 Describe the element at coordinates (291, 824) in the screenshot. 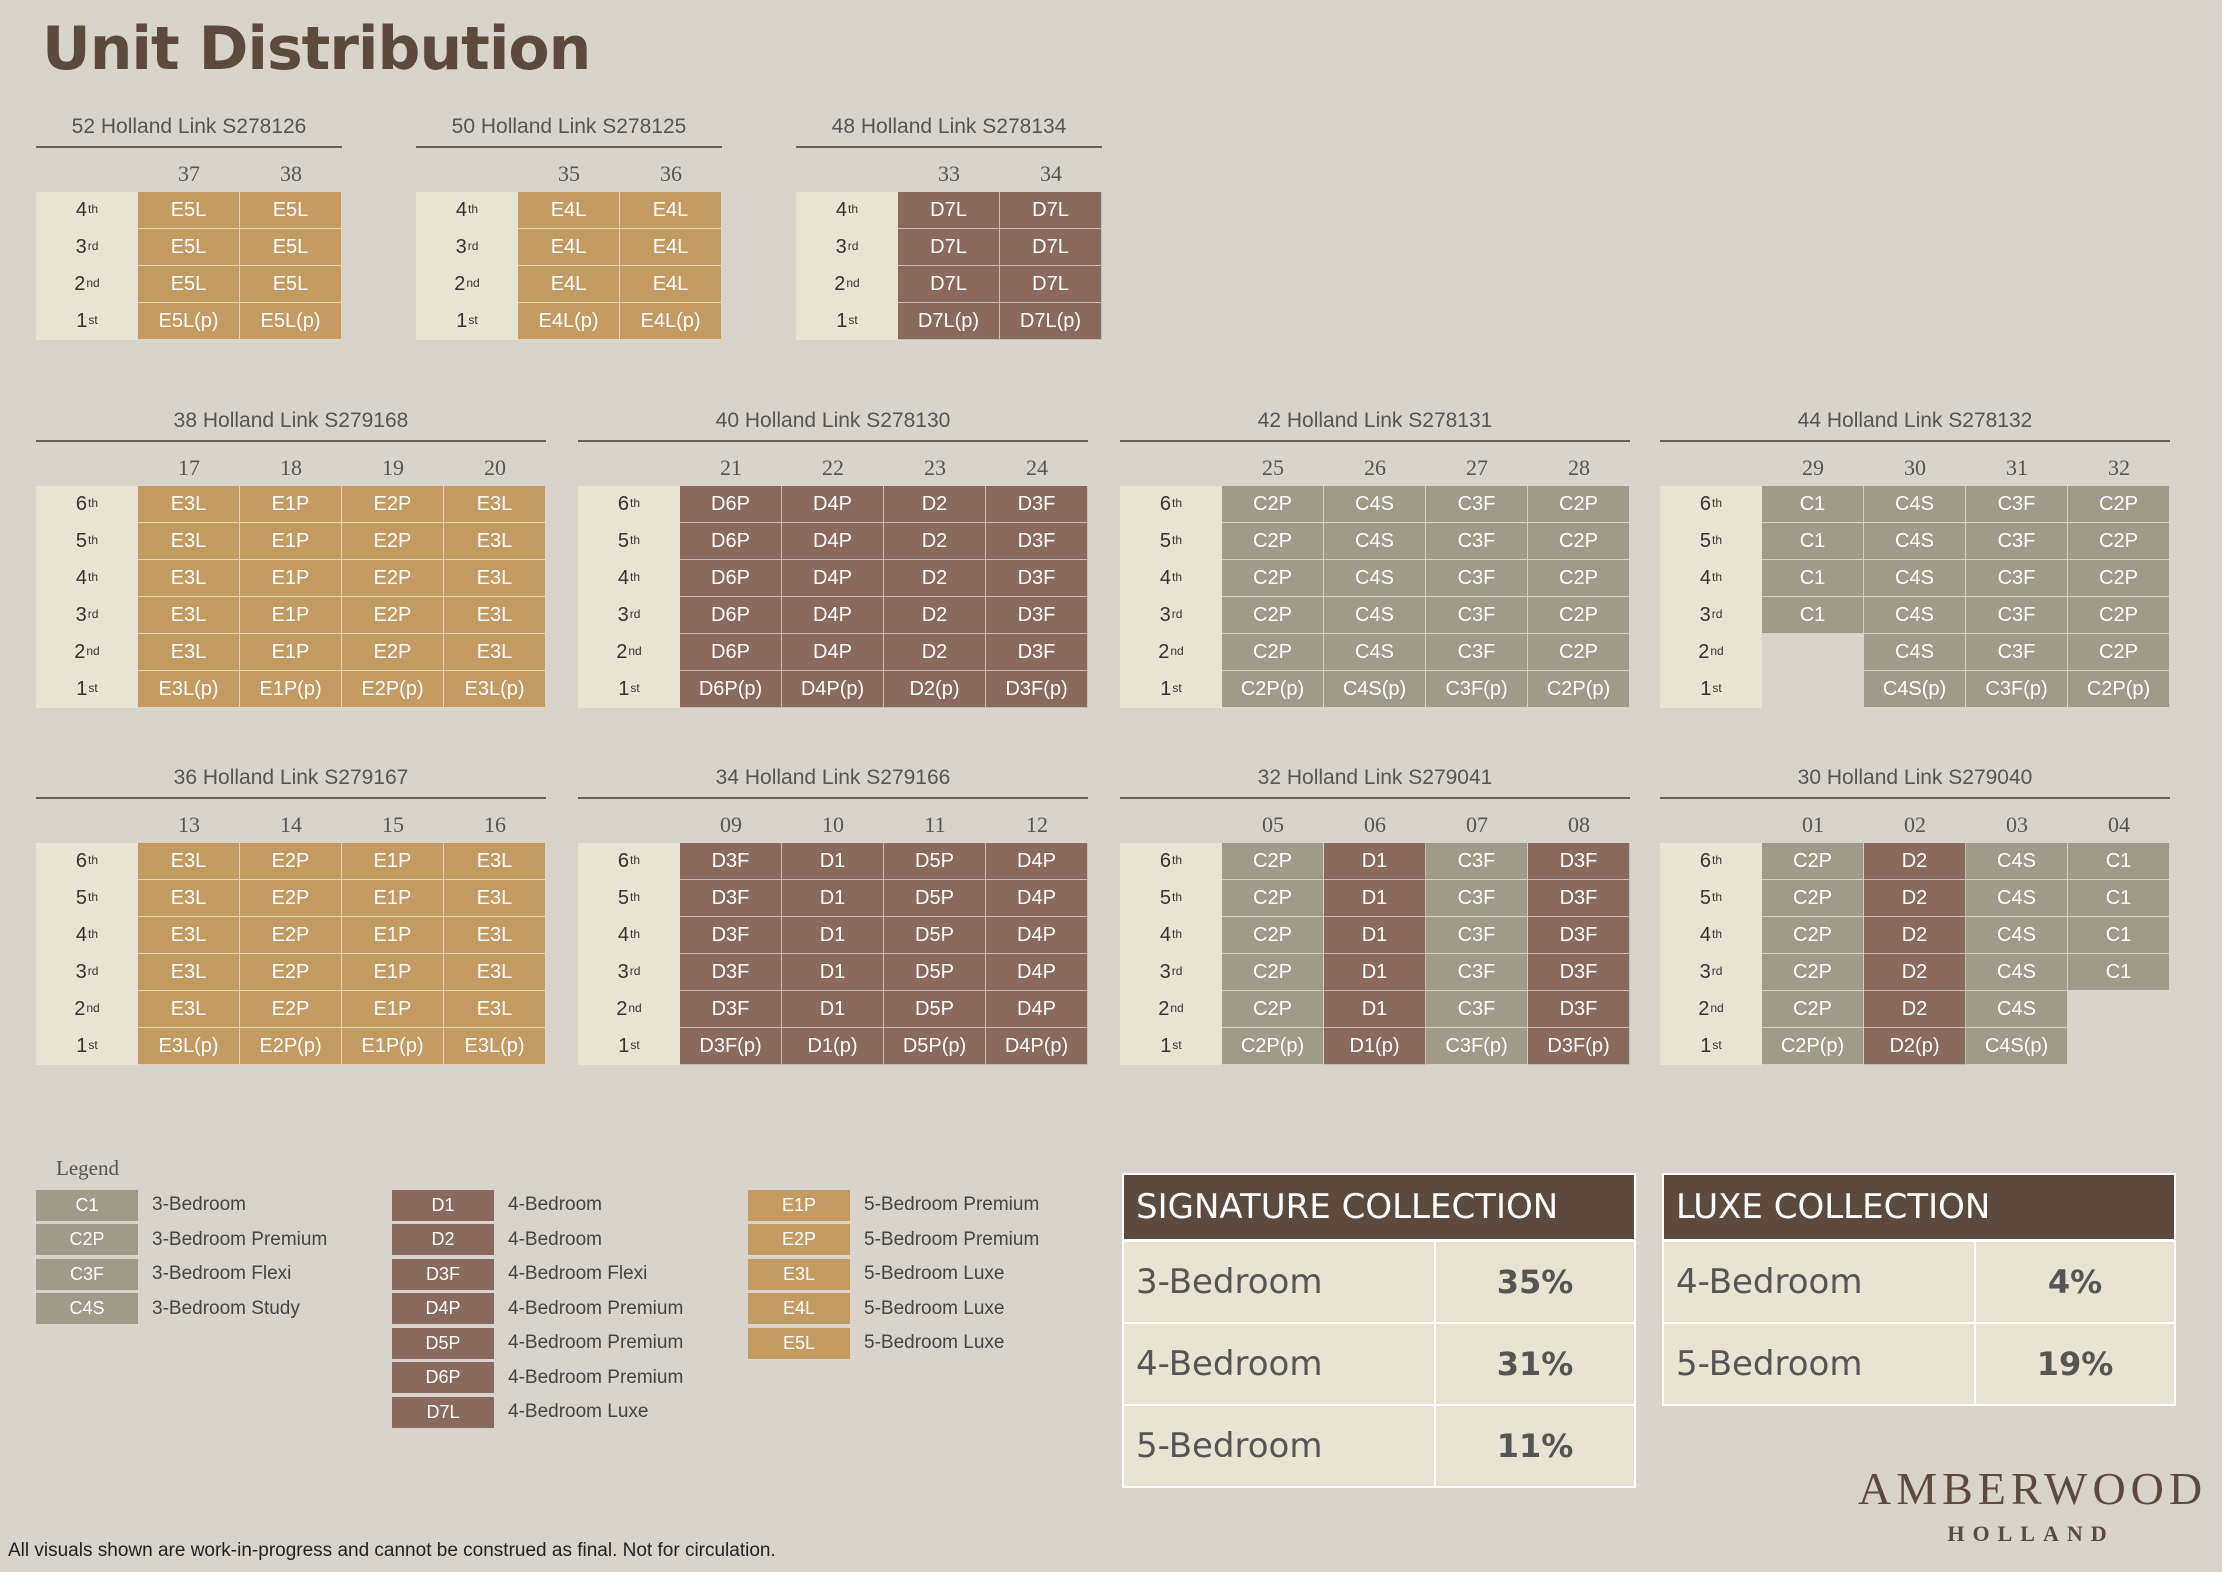

I see `stack-number: 14` at that location.